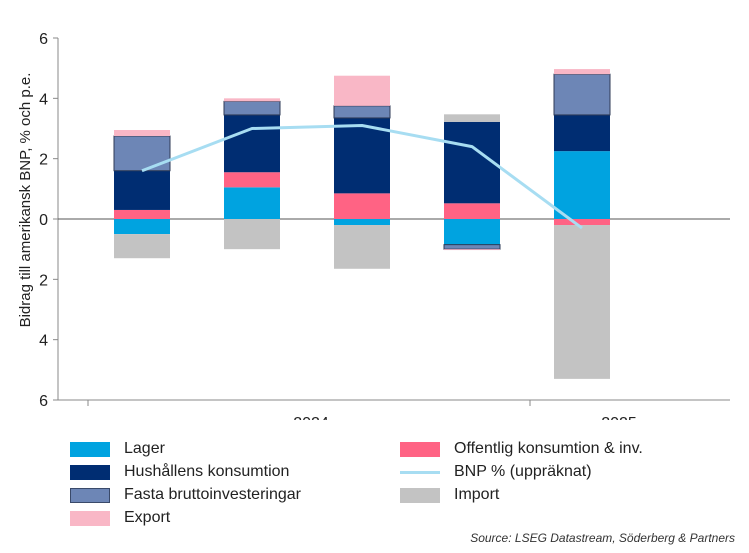 This screenshot has height=553, width=749. I want to click on legend-label-import: Import, so click(477, 494).